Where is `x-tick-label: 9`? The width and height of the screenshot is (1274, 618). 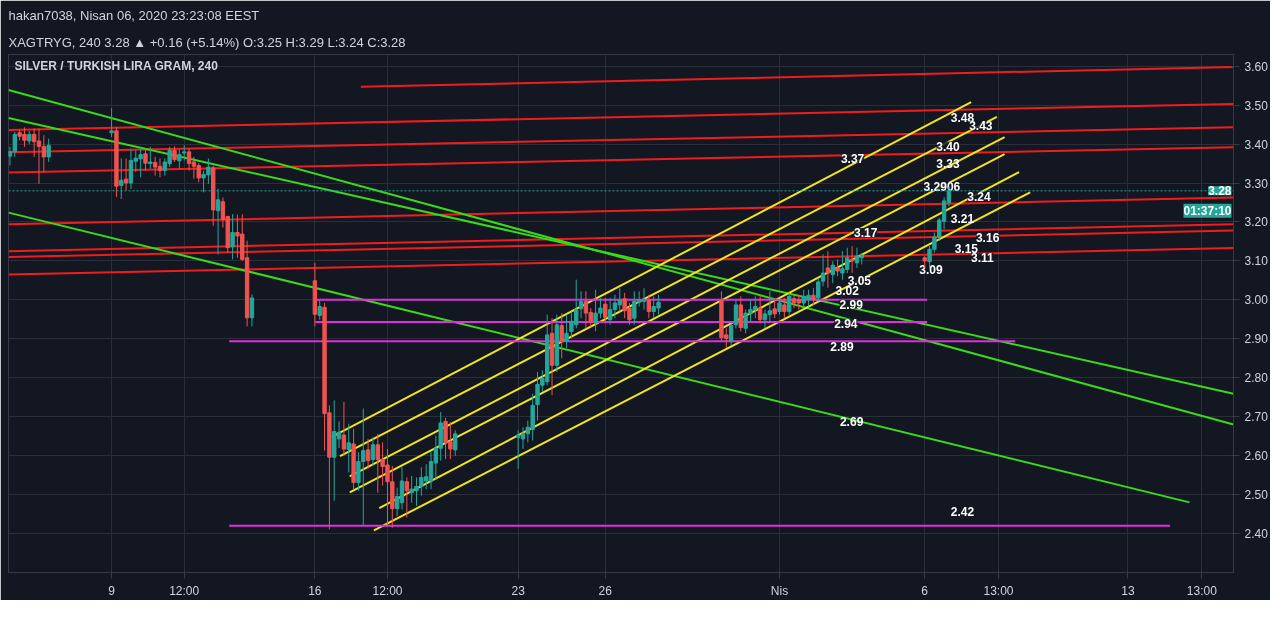
x-tick-label: 9 is located at coordinates (112, 590).